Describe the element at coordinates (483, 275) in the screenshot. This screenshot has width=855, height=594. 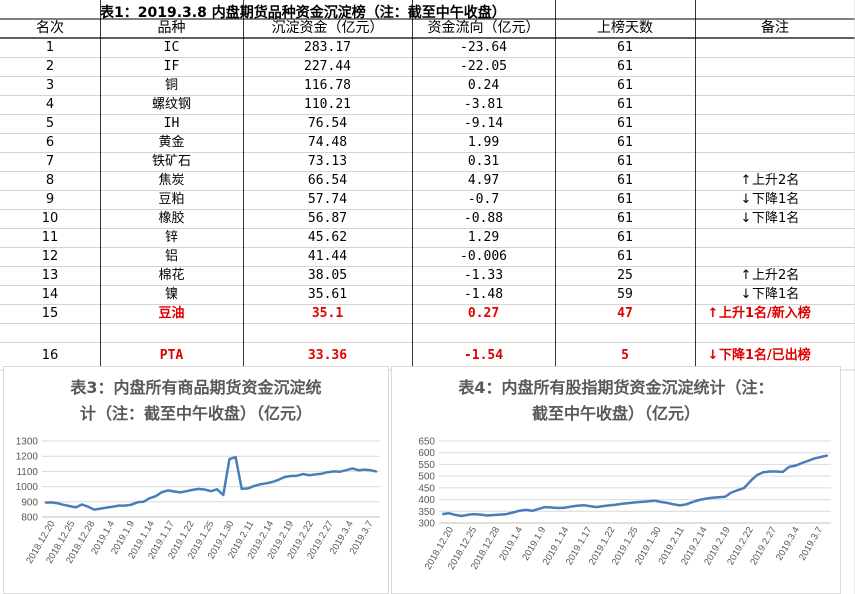
I see `fund-flow-cell: -1.33` at that location.